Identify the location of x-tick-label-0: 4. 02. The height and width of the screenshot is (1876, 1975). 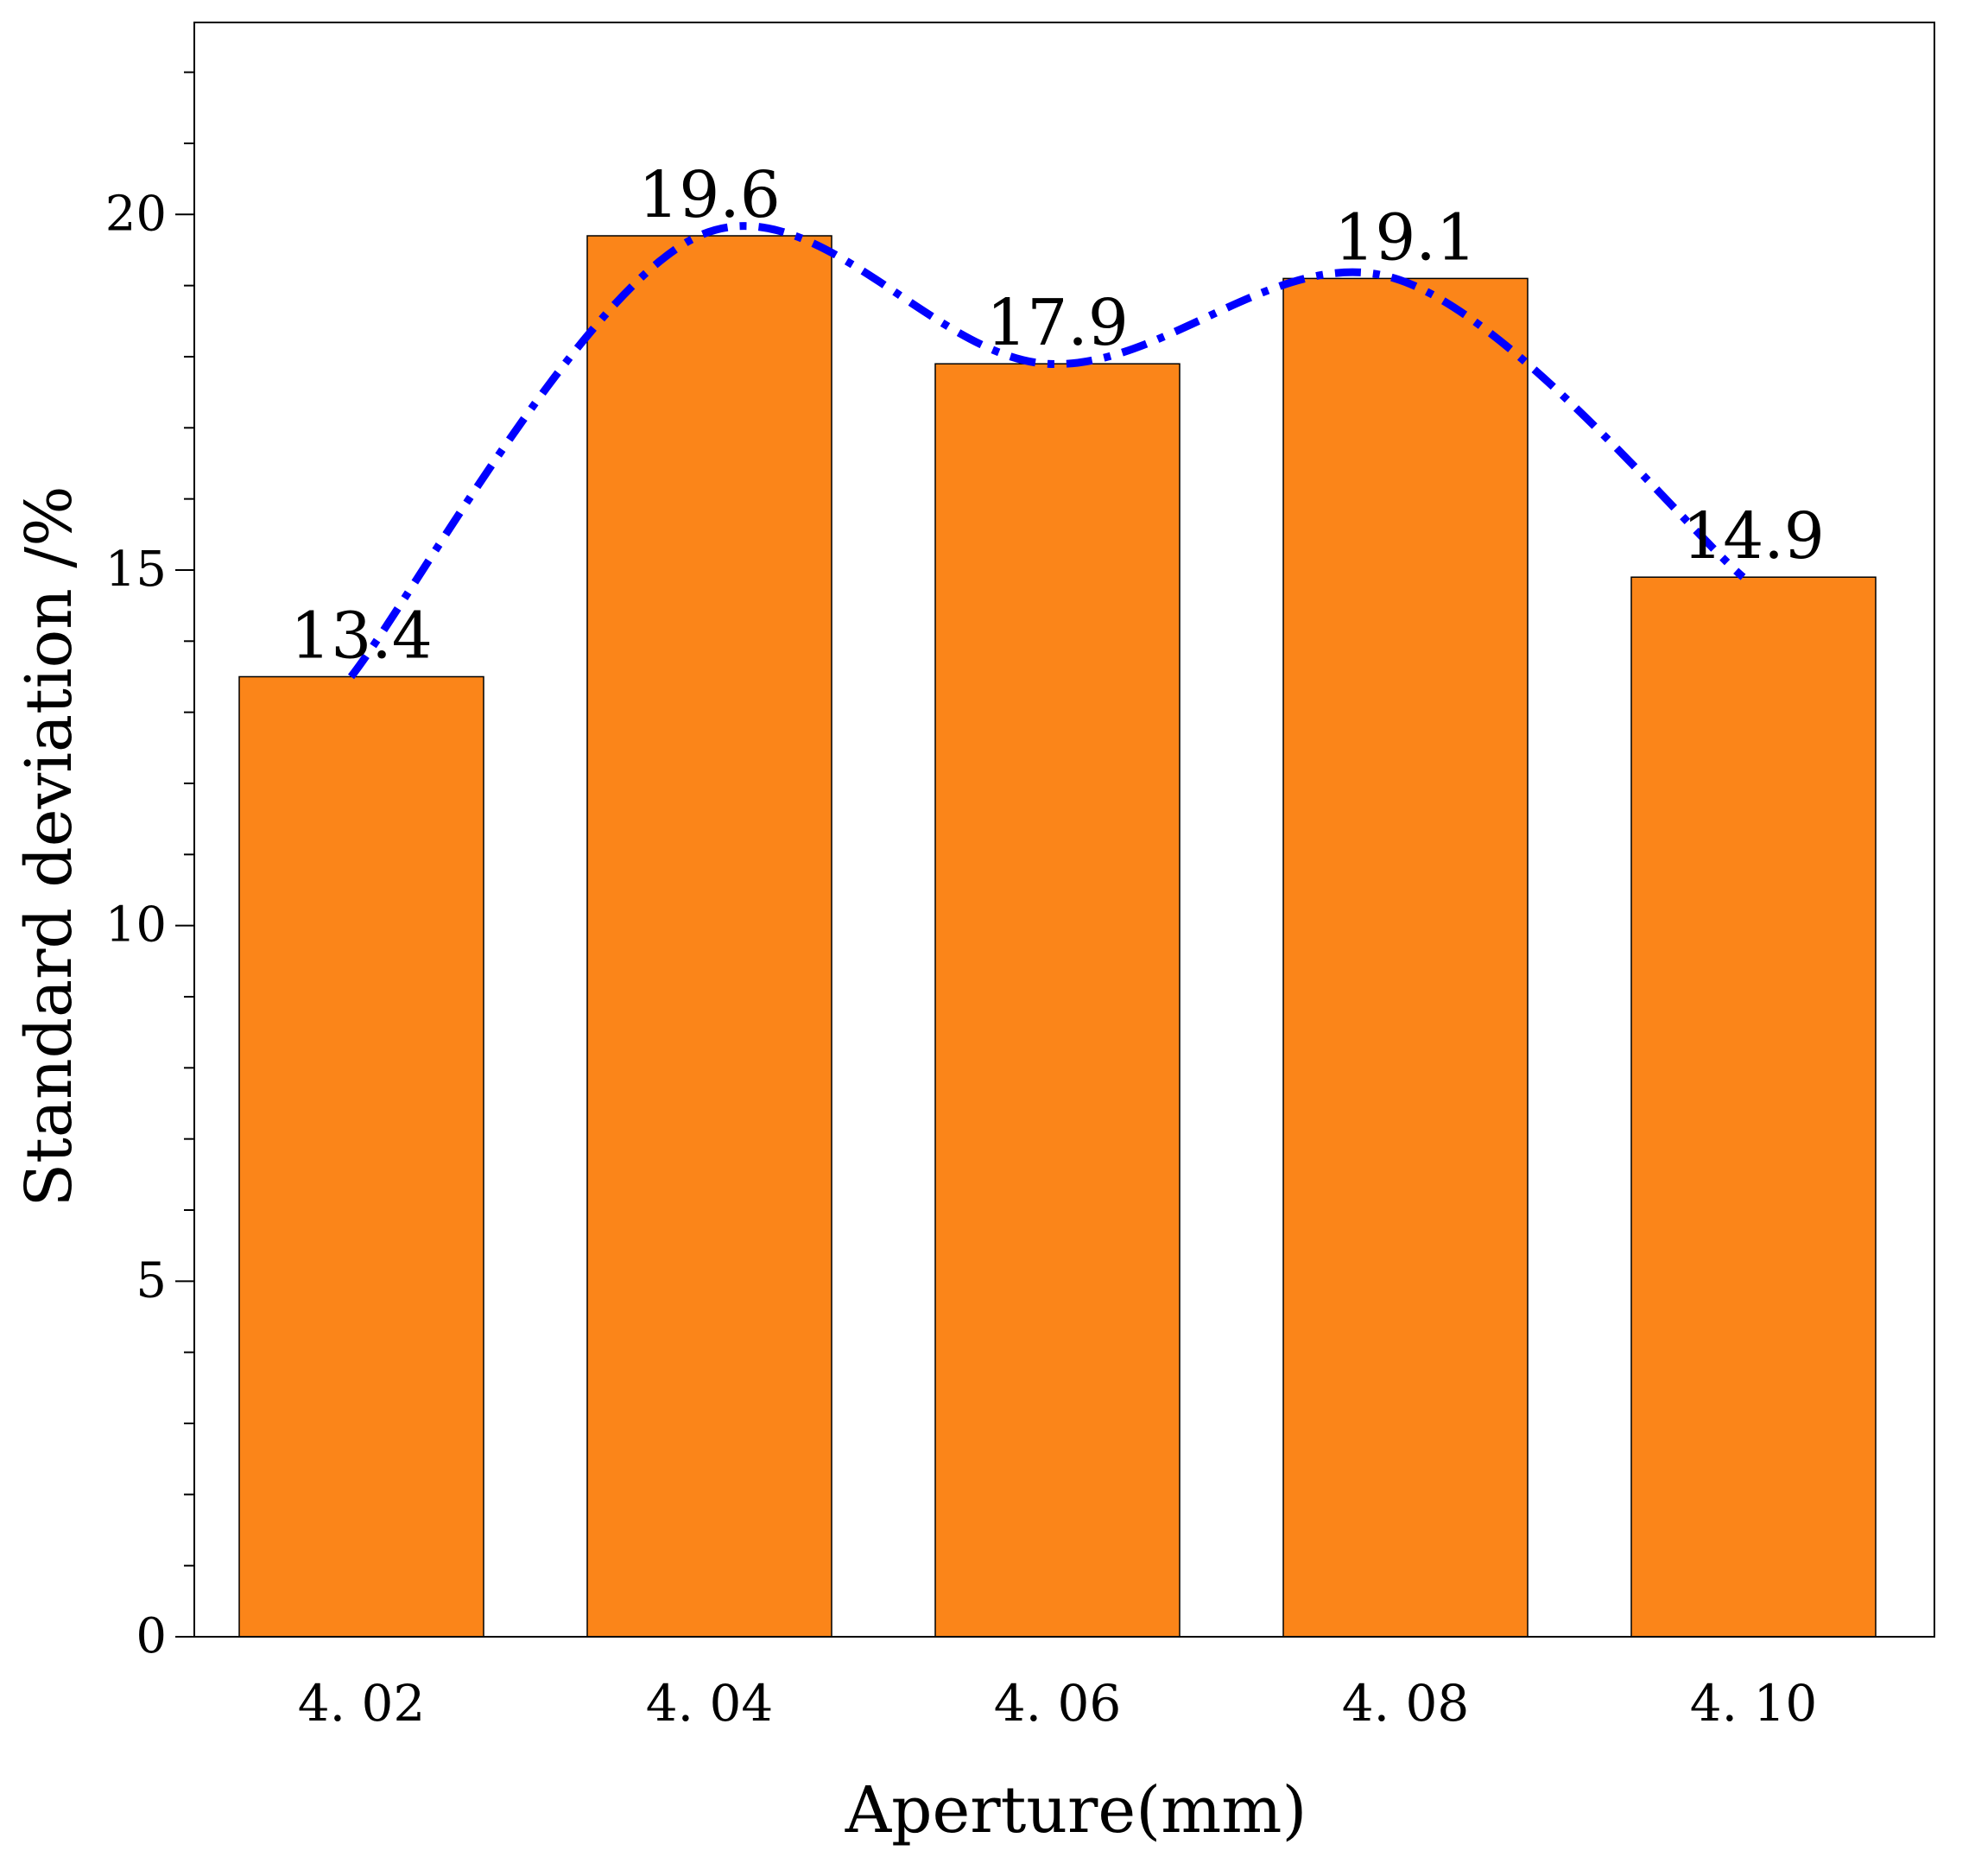
(362, 1703).